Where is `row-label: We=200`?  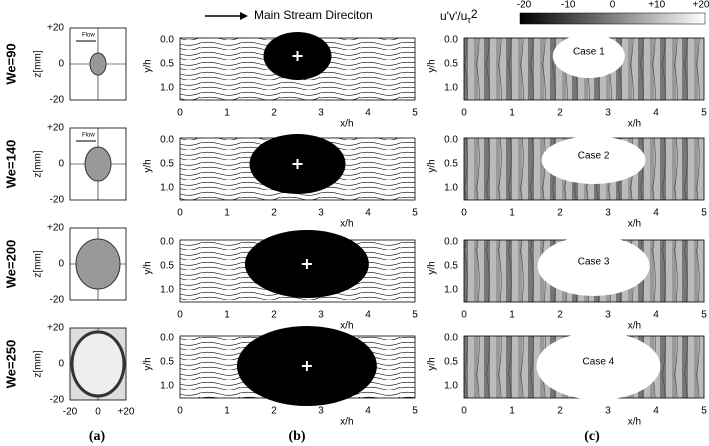 row-label: We=200 is located at coordinates (10, 264).